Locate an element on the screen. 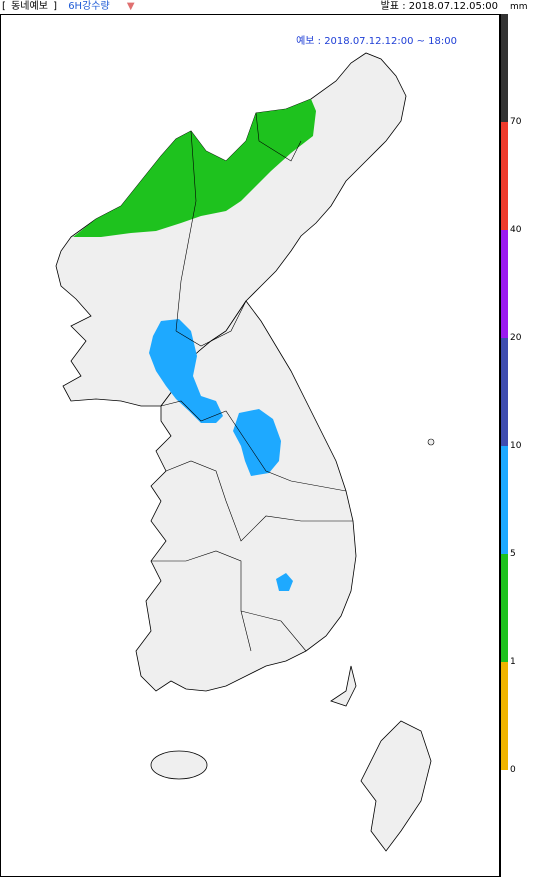 This screenshot has height=877, width=536. legend-color-bar is located at coordinates (504, 445).